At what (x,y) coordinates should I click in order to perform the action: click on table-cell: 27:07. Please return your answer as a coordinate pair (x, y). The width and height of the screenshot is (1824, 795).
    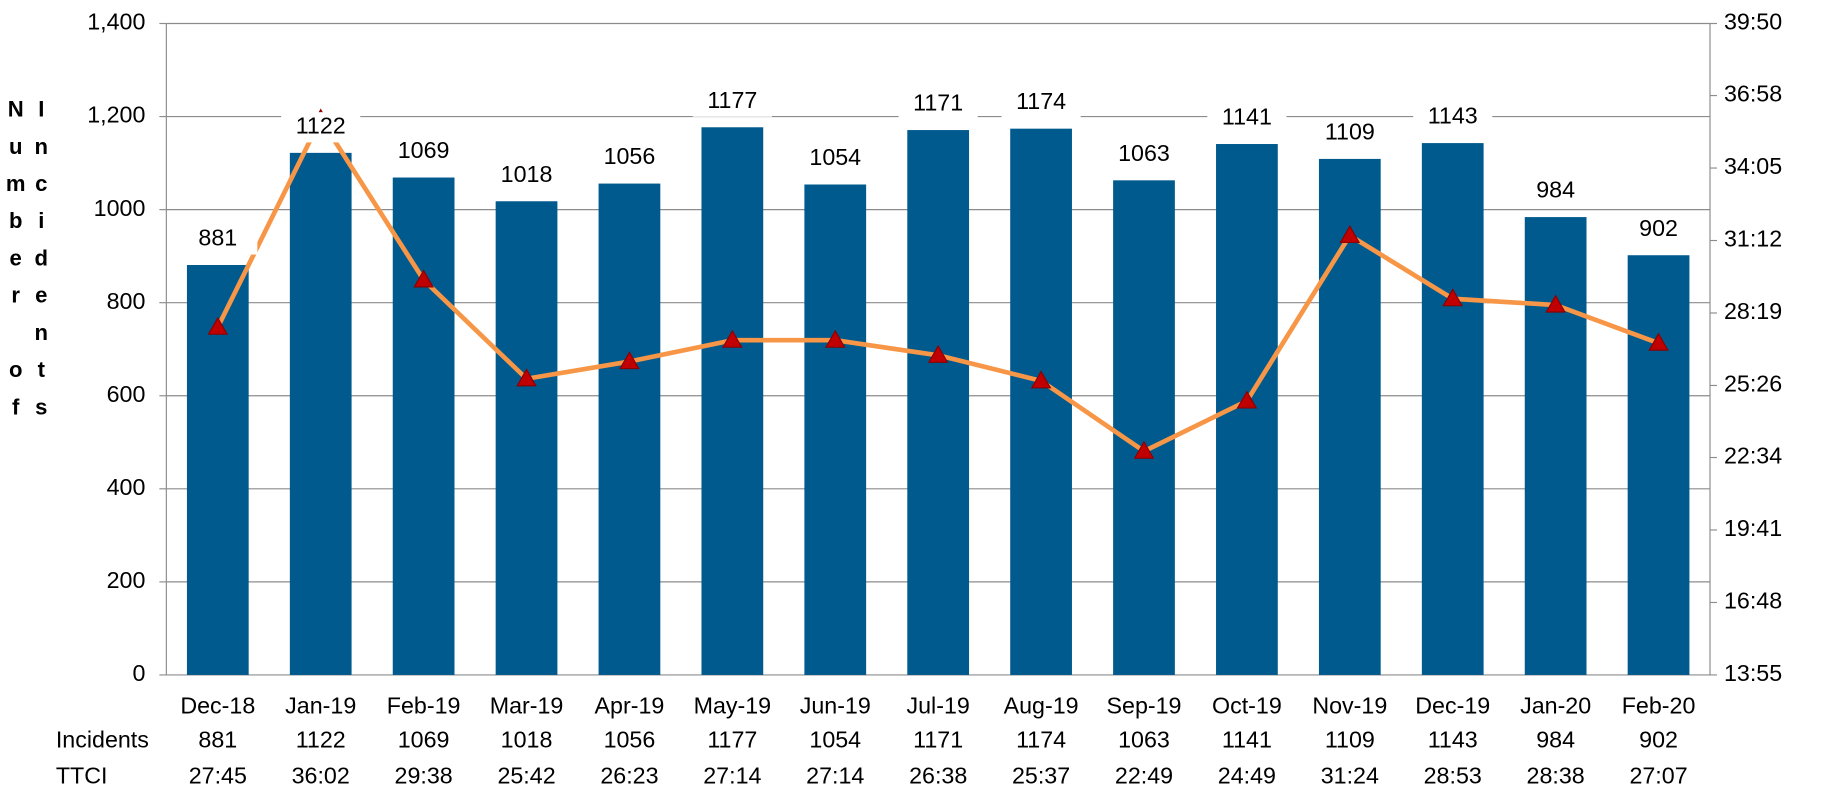
    Looking at the image, I should click on (1658, 775).